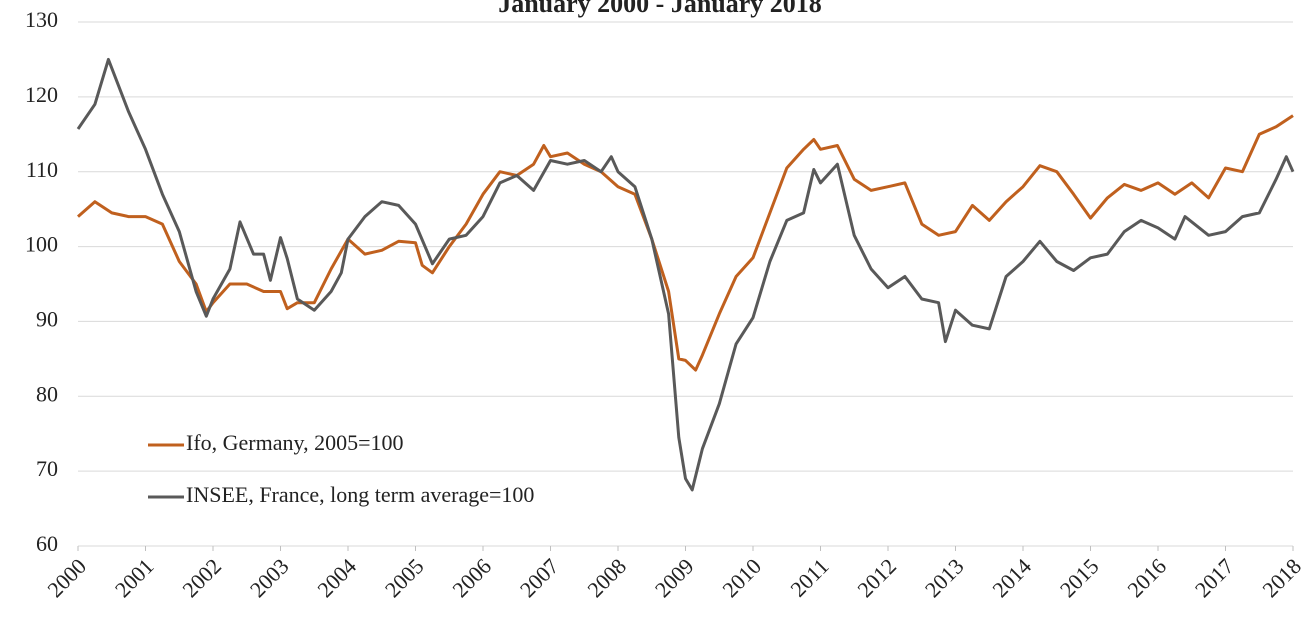 This screenshot has width=1312, height=619. I want to click on x-tick-label: 2016, so click(1146, 577).